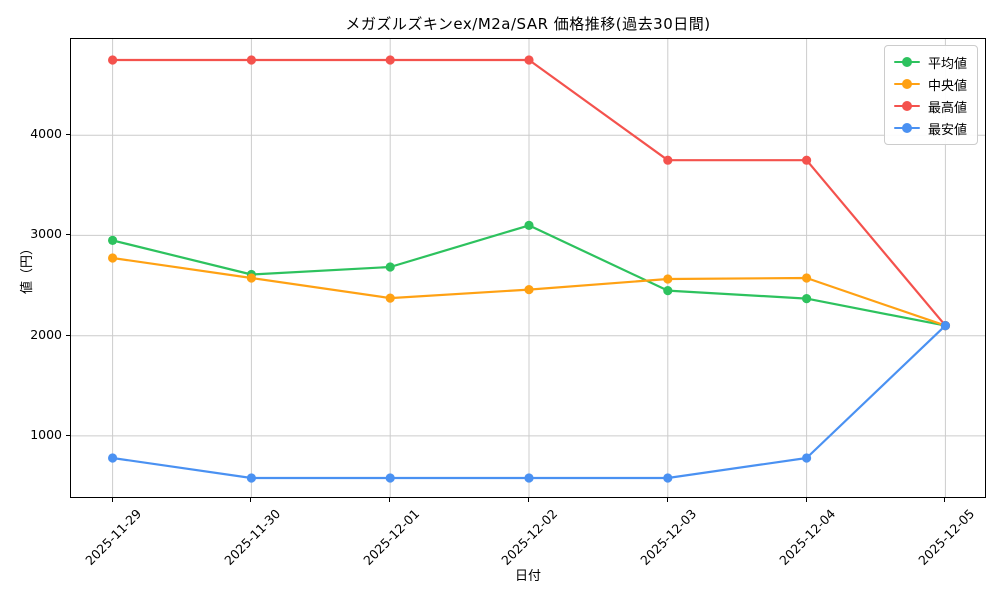 The height and width of the screenshot is (600, 1000). I want to click on x-tick-label: 2025-12-01, so click(390, 537).